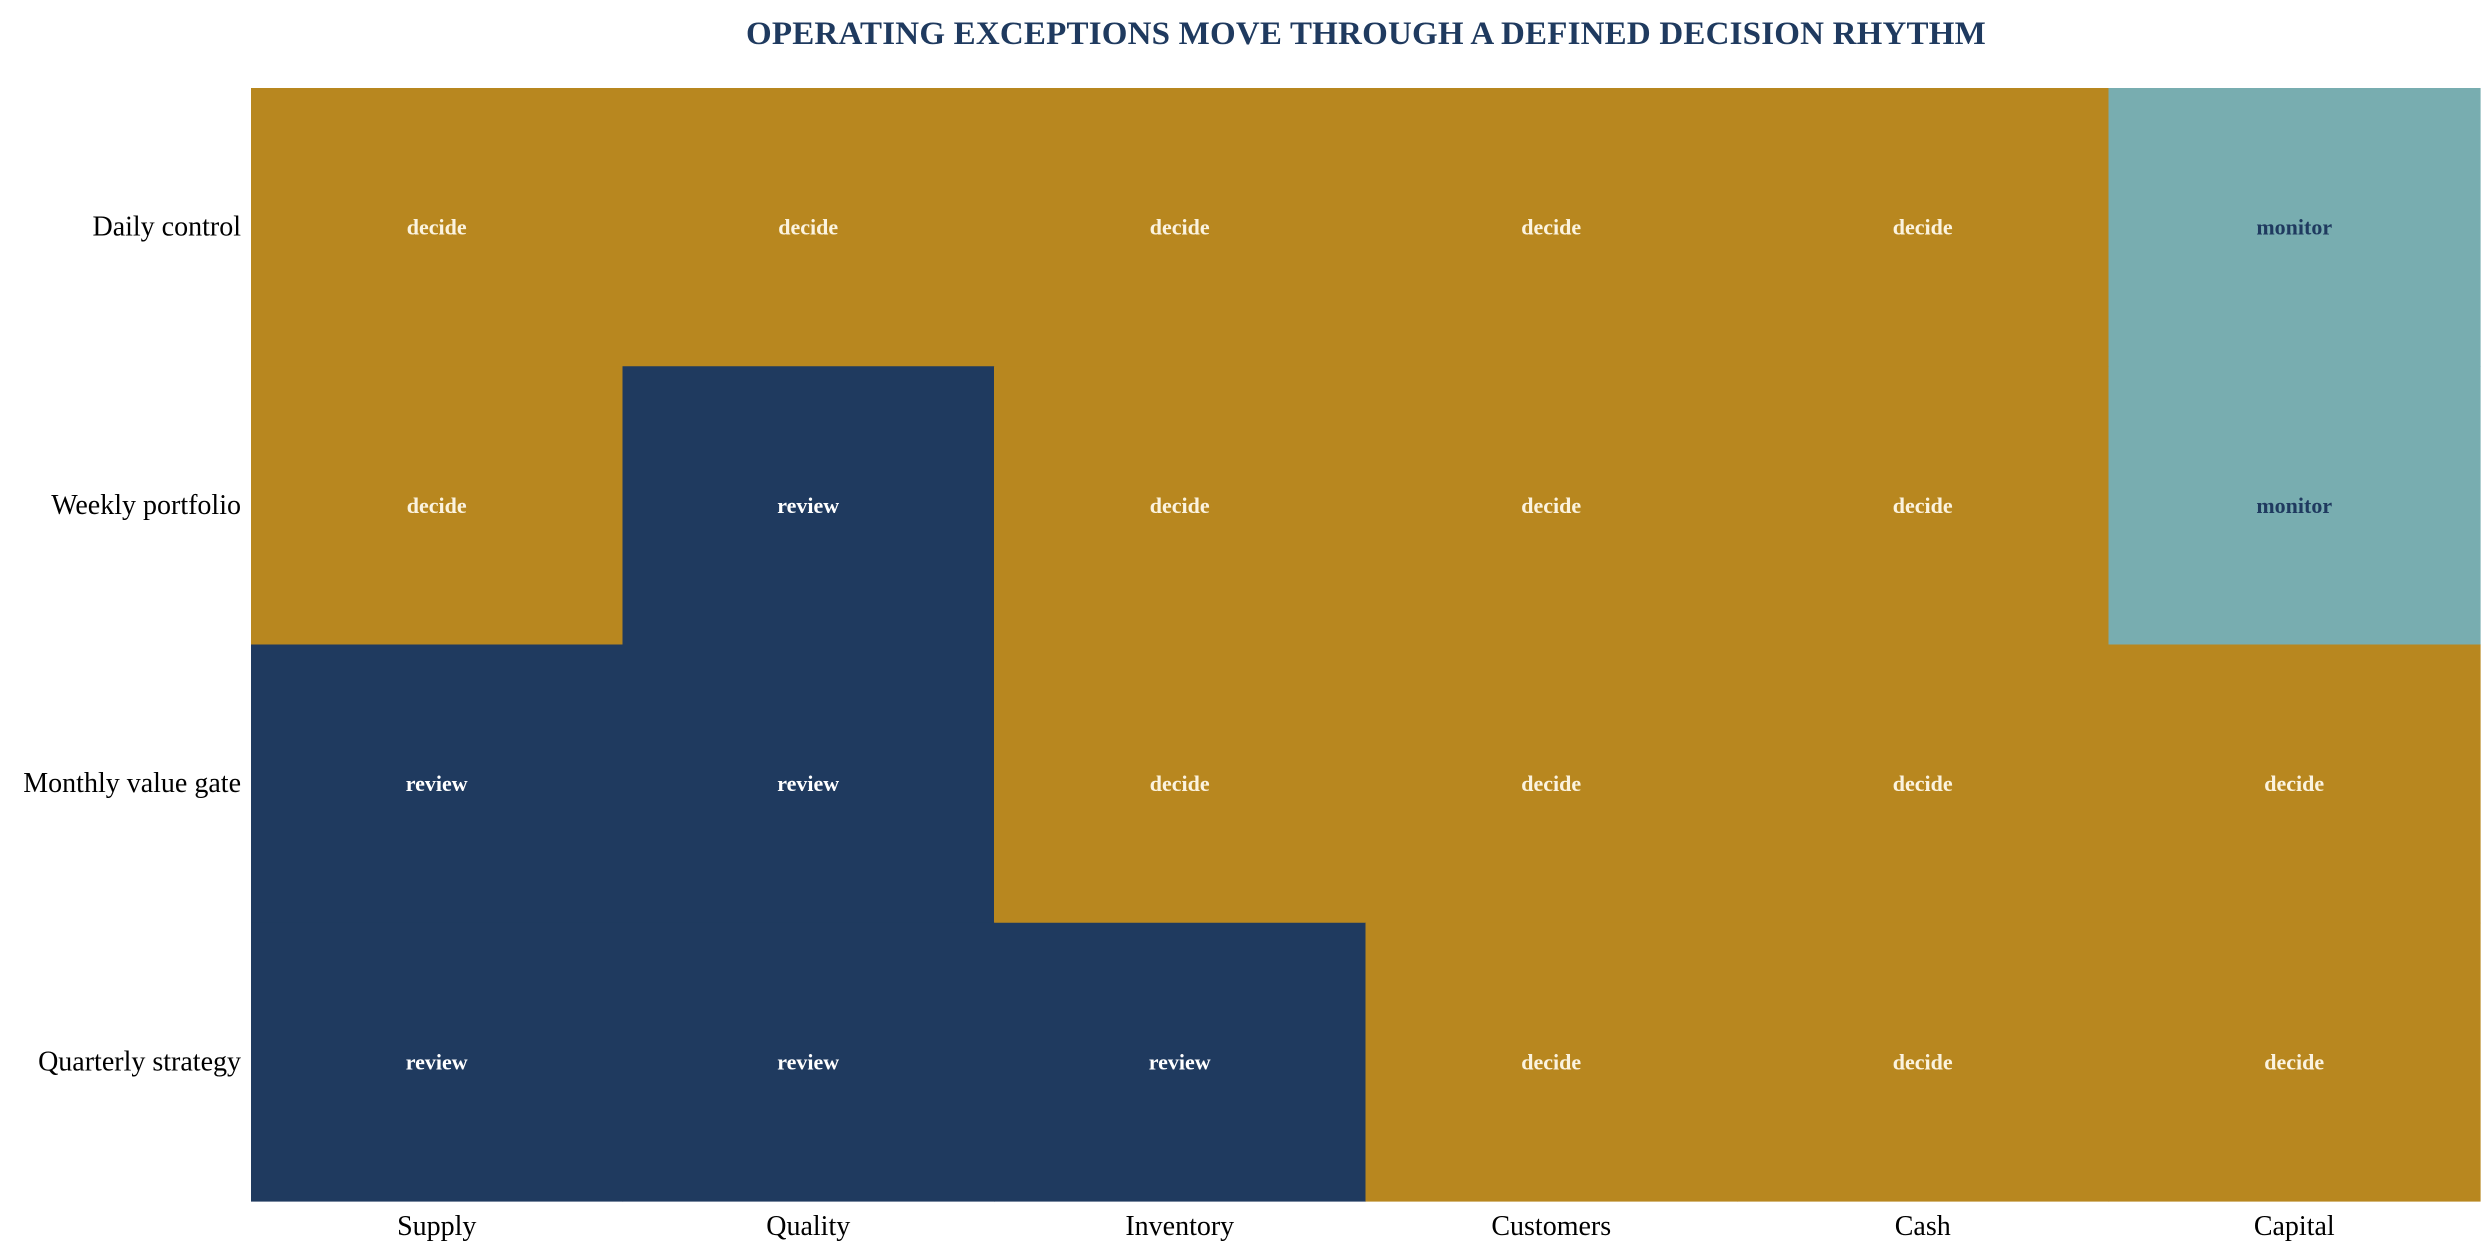 This screenshot has width=2489, height=1254. I want to click on column-label: Inventory, so click(1179, 1226).